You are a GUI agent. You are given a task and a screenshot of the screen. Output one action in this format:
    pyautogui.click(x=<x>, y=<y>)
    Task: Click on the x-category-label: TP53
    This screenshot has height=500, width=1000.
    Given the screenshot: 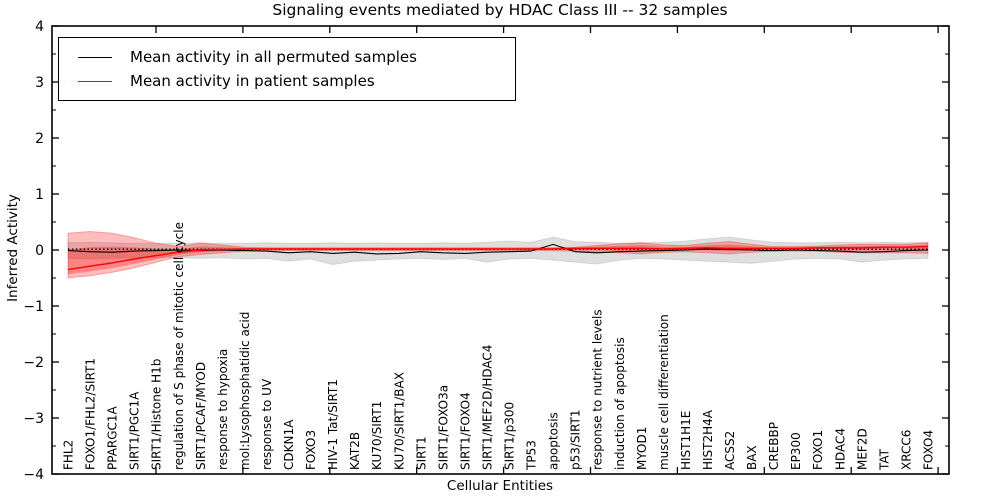 What is the action you would take?
    pyautogui.click(x=532, y=455)
    